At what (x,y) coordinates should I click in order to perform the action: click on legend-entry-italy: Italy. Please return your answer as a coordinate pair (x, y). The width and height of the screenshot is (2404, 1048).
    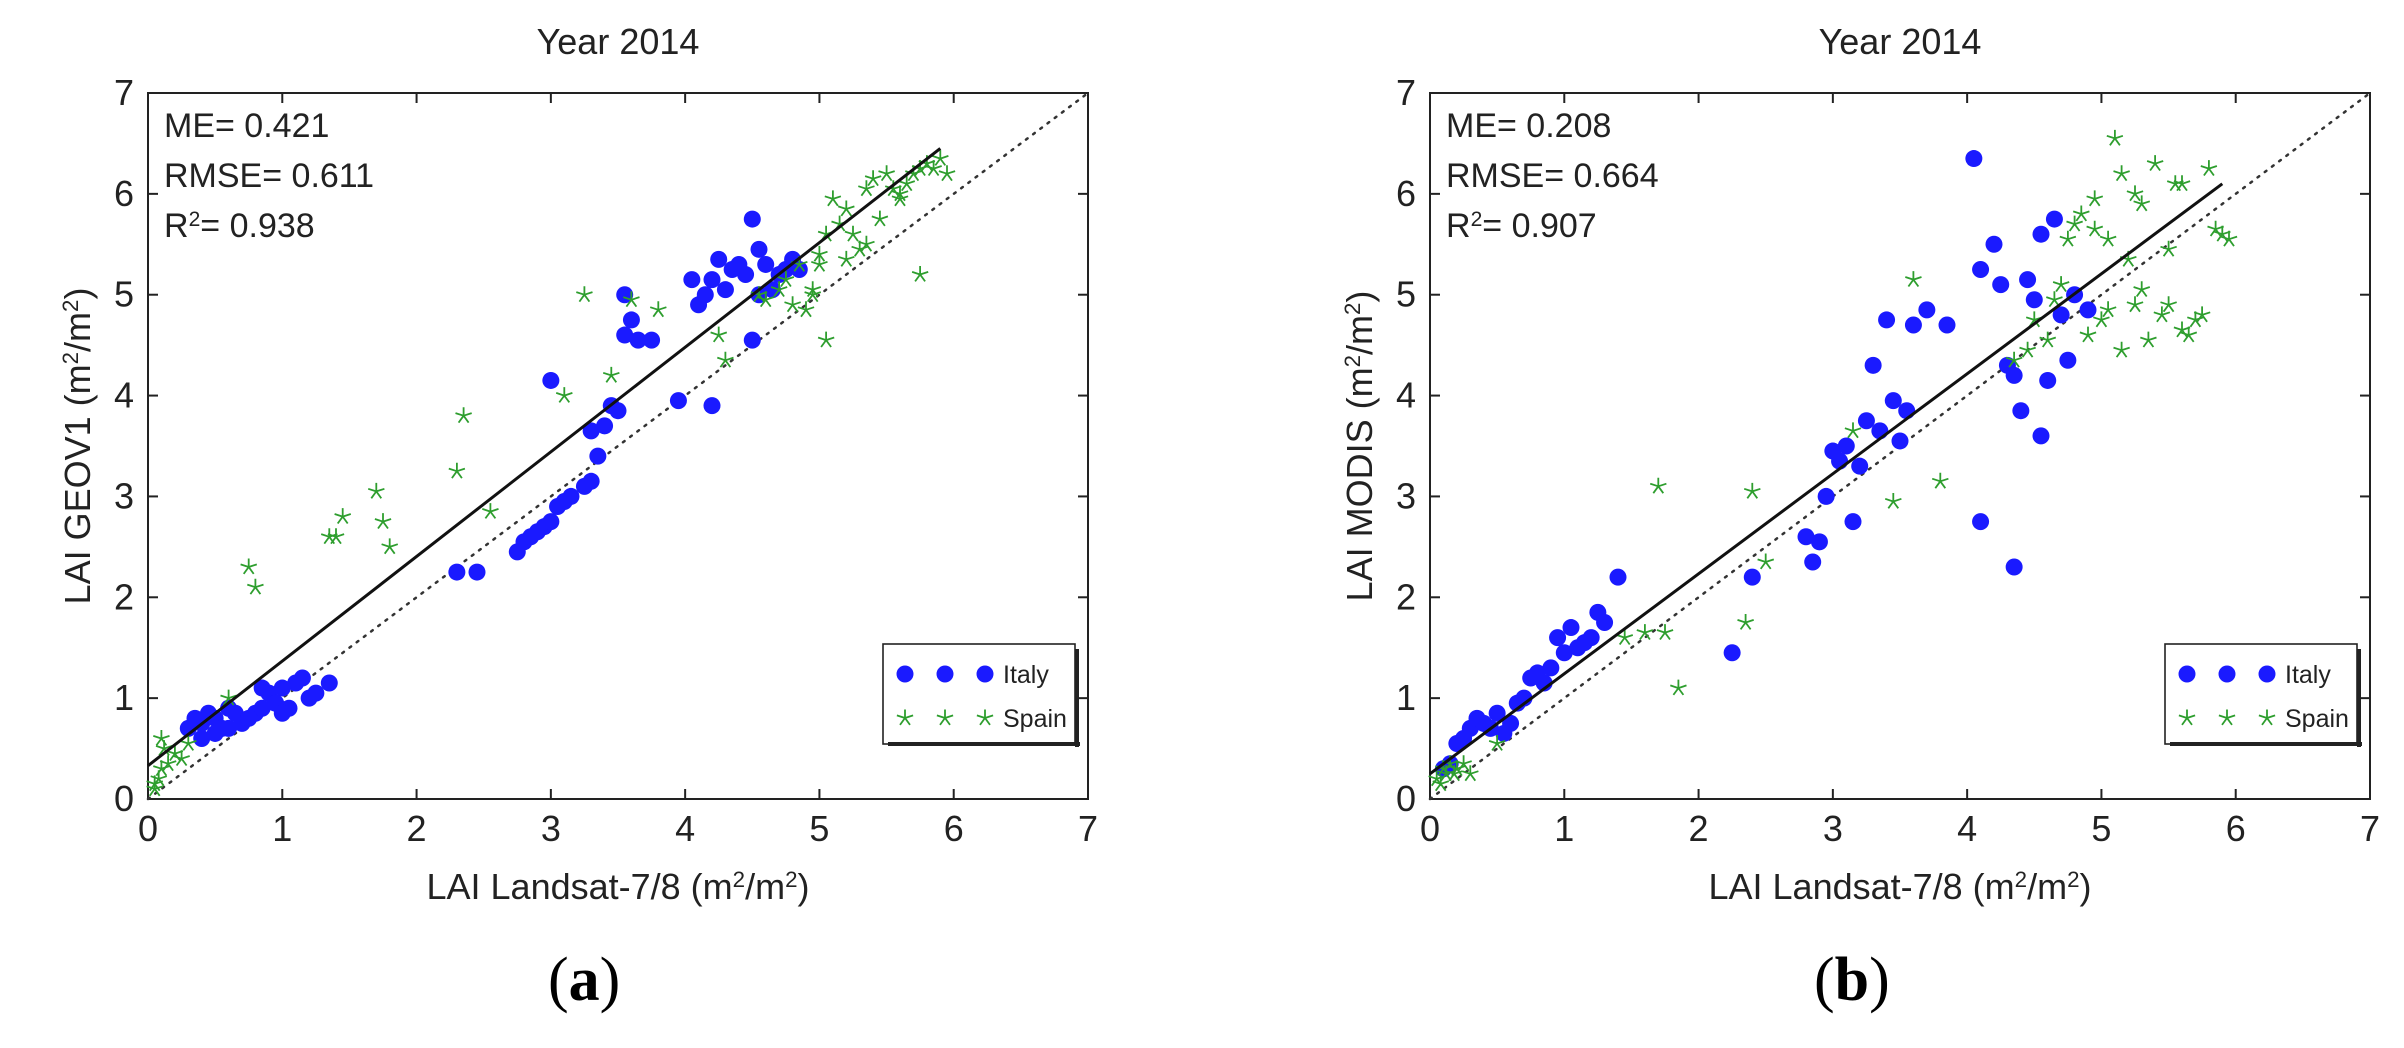
    Looking at the image, I should click on (972, 675).